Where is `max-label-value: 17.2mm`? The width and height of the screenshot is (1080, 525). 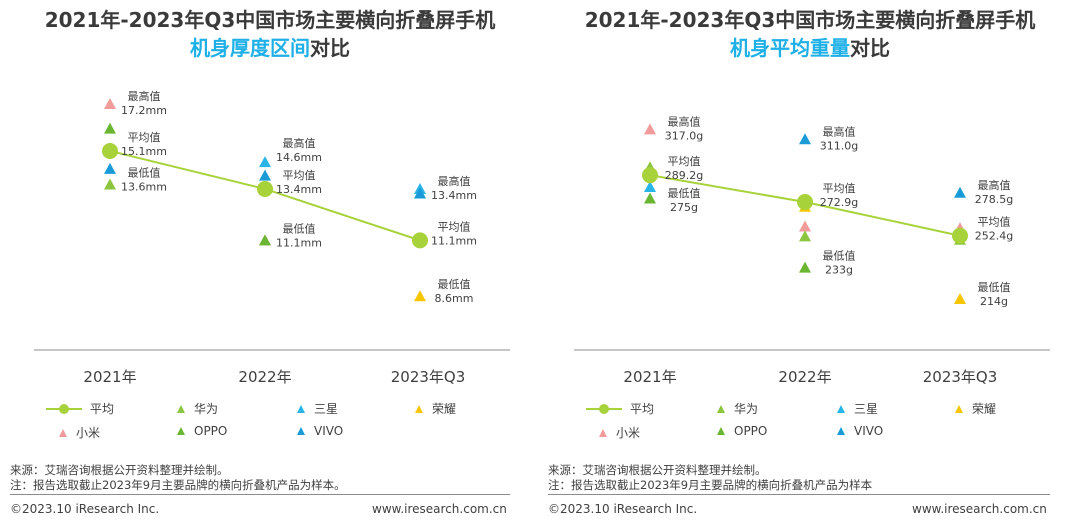 max-label-value: 17.2mm is located at coordinates (144, 110).